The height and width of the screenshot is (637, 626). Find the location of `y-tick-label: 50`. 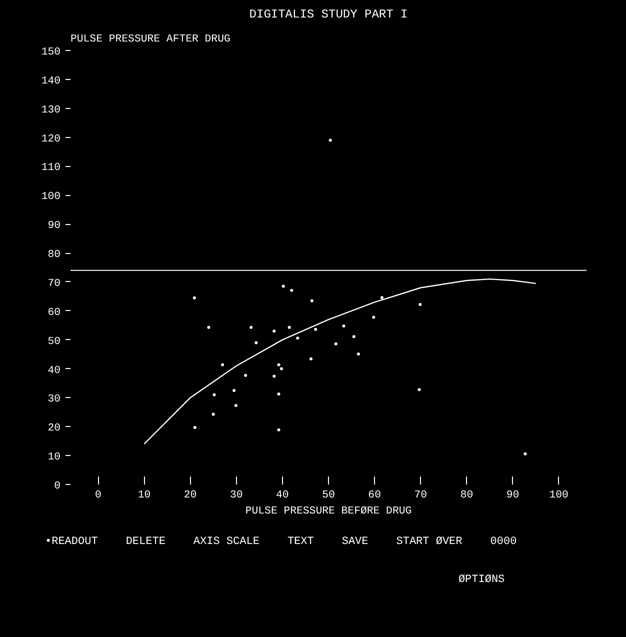

y-tick-label: 50 is located at coordinates (54, 342).